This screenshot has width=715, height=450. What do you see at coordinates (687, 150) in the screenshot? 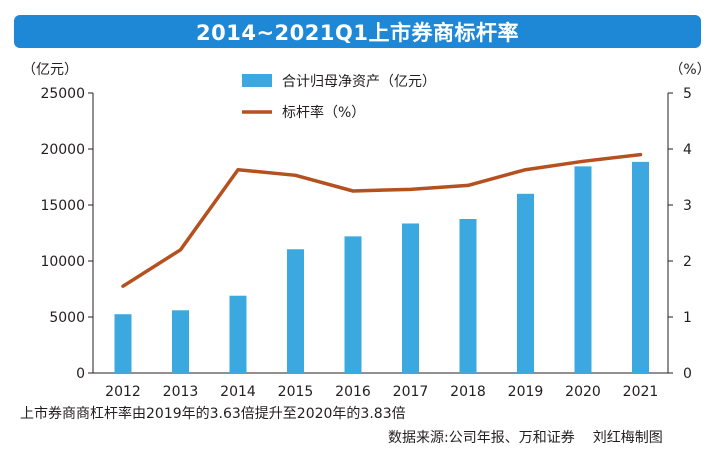
I see `y-right-tick-label: 4` at bounding box center [687, 150].